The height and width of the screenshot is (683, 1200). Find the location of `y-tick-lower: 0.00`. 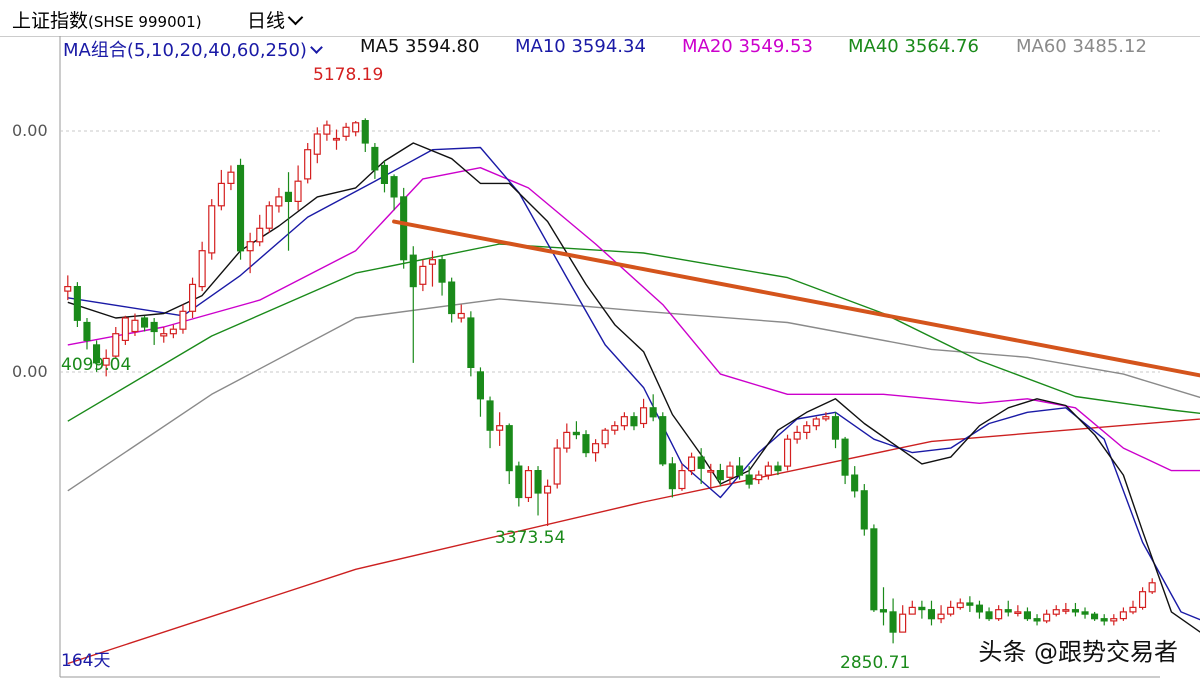

y-tick-lower: 0.00 is located at coordinates (30, 371).